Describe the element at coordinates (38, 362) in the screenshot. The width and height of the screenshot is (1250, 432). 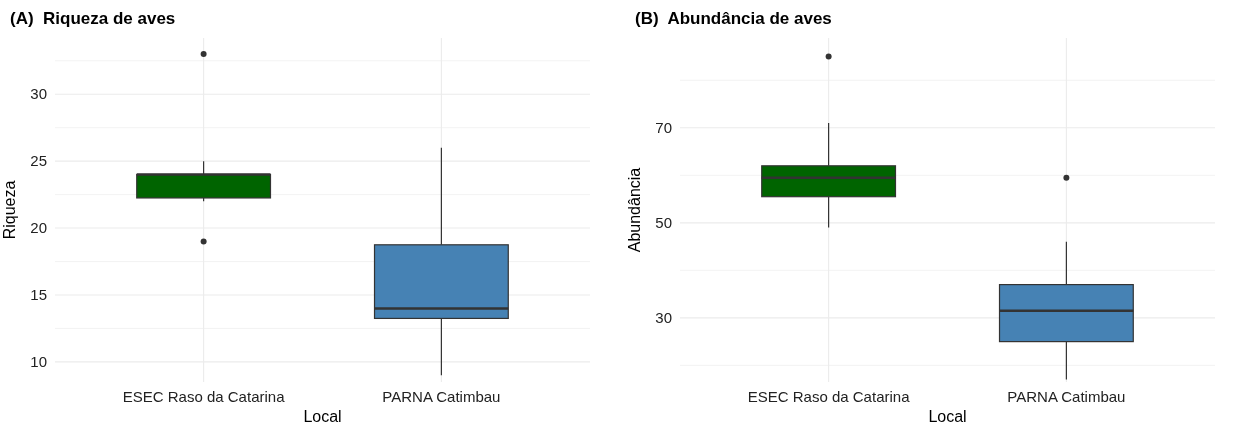
I see `y-tick-label: 10` at that location.